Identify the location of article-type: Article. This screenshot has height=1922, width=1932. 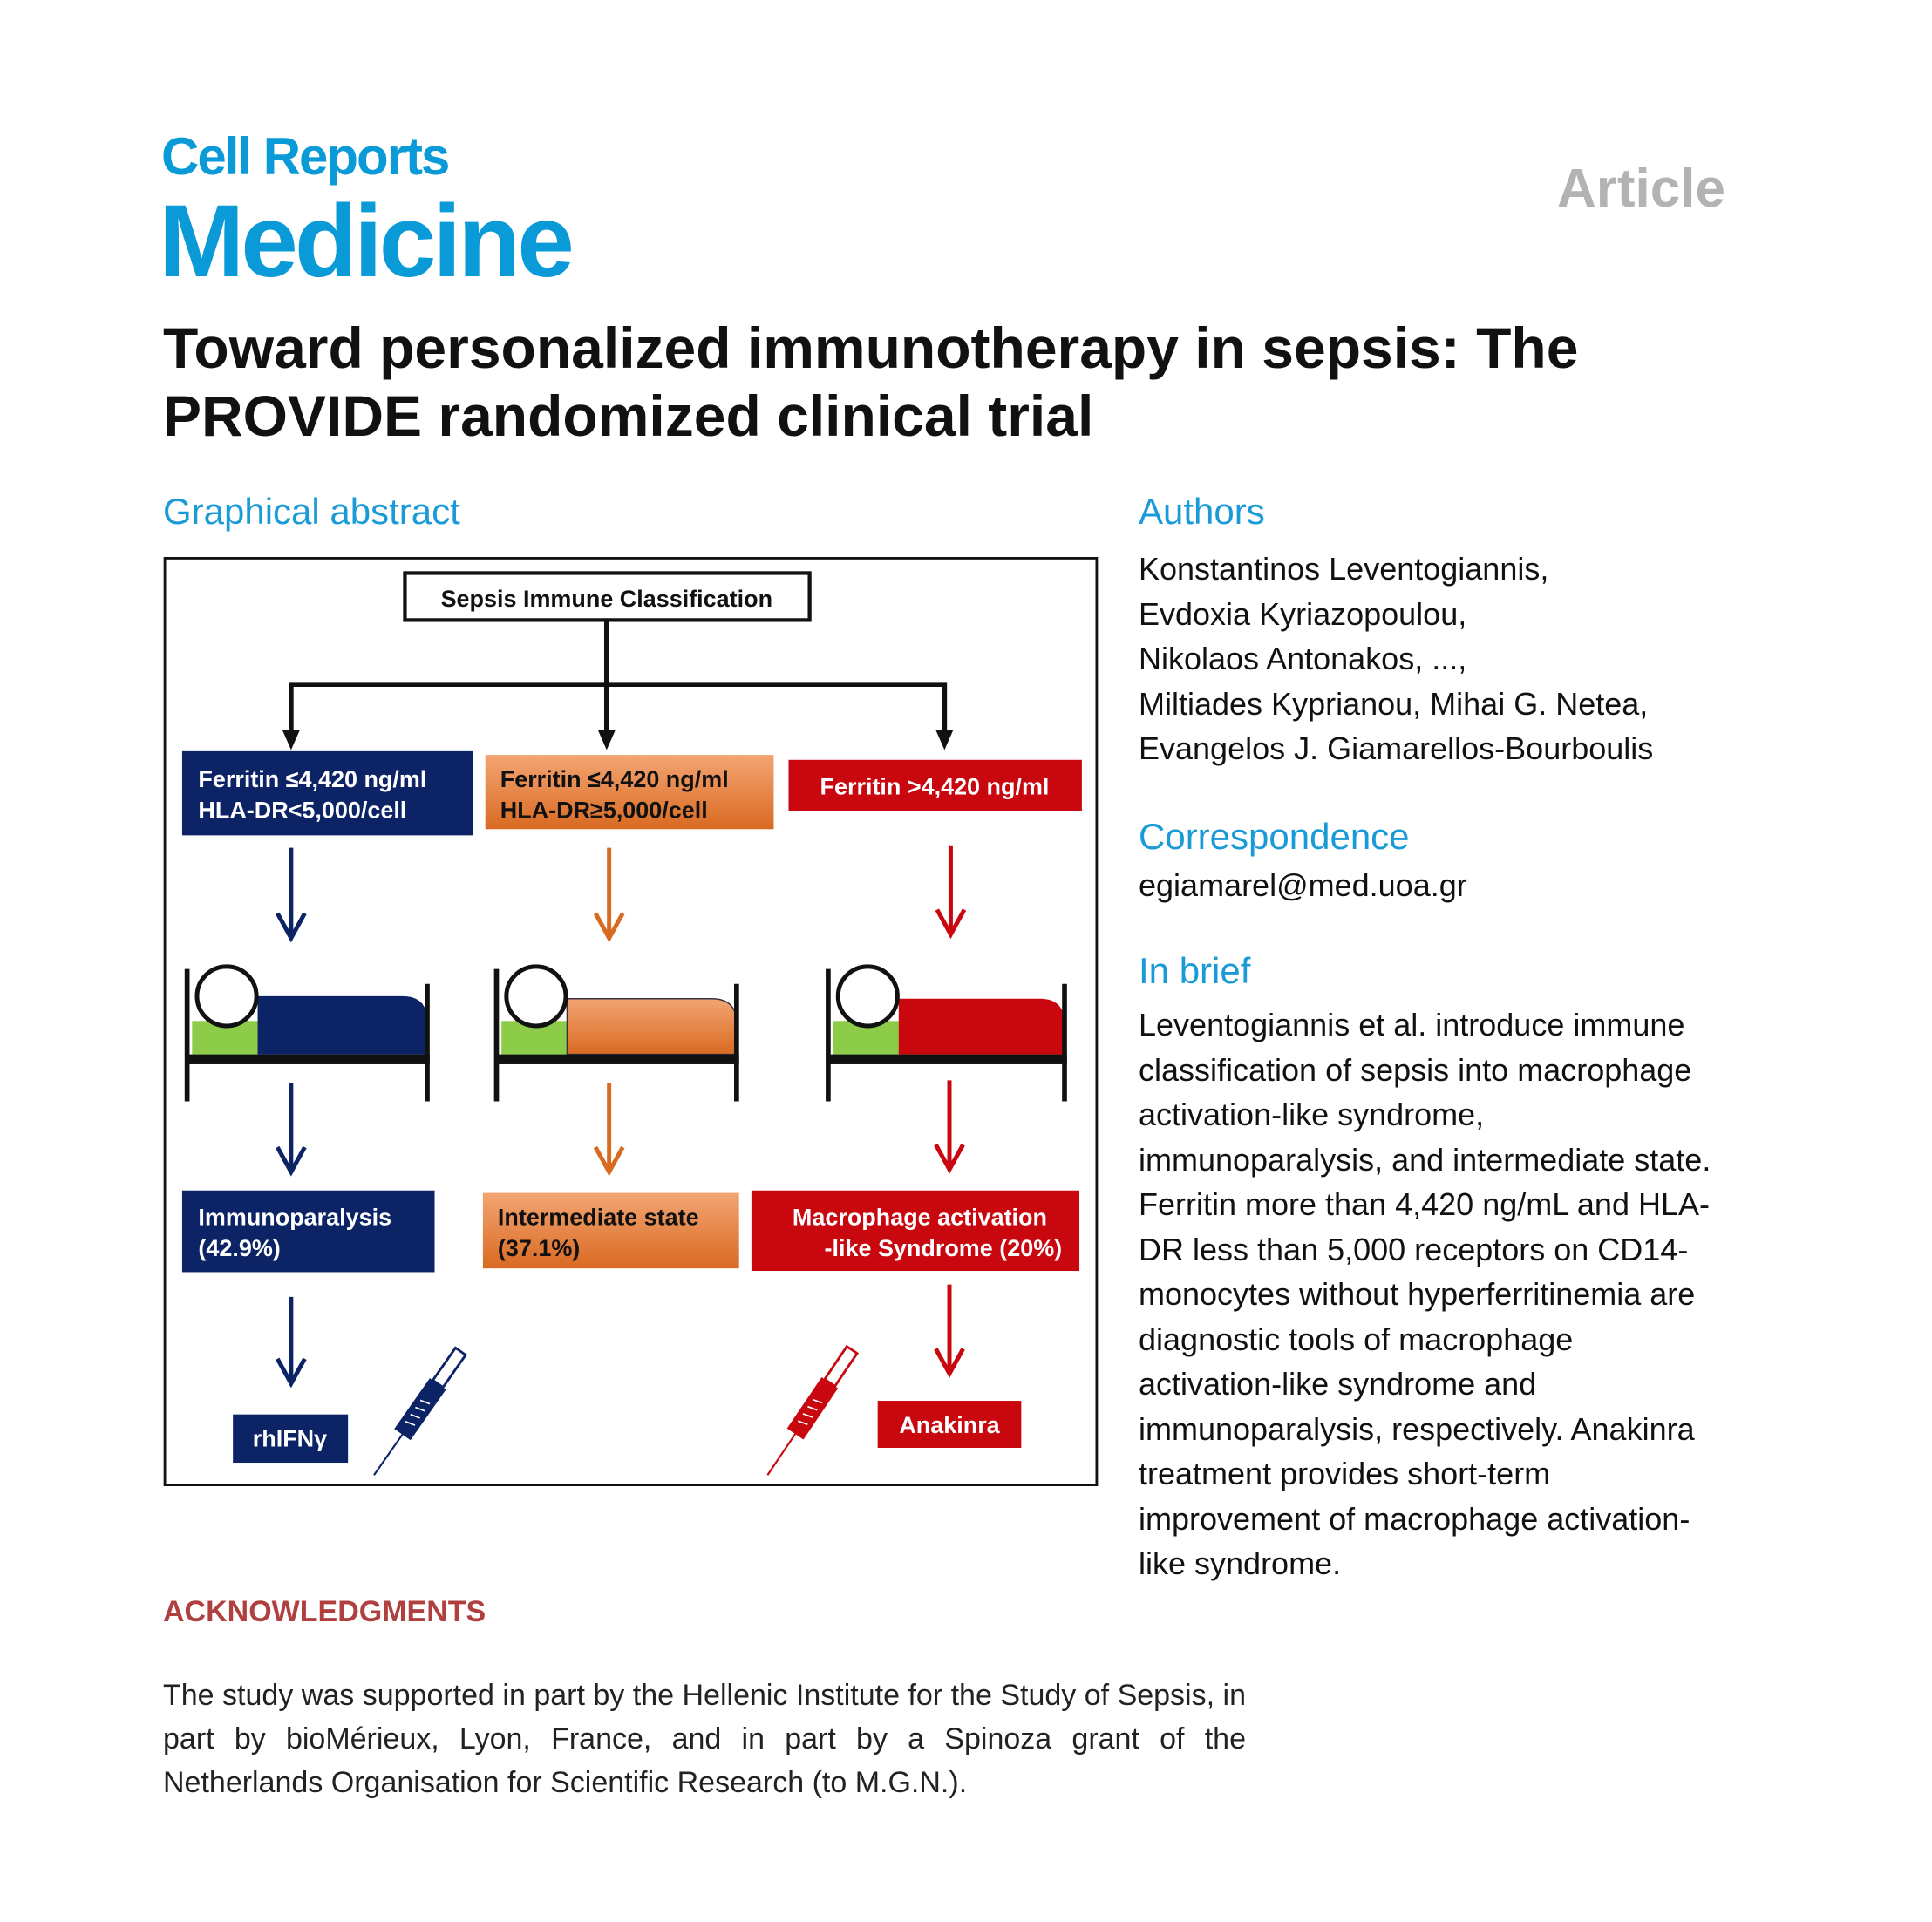
(1641, 189).